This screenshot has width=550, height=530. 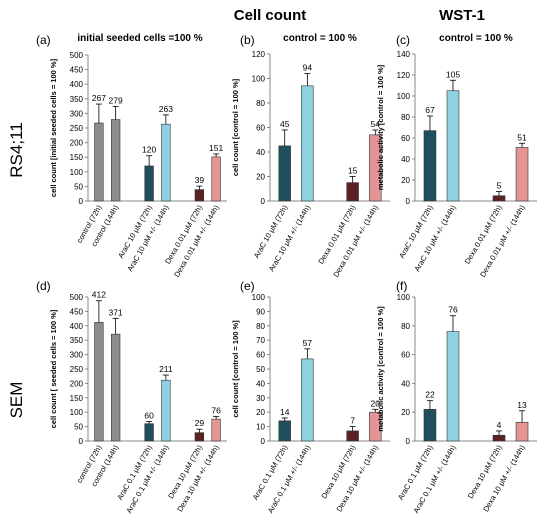 What do you see at coordinates (499, 186) in the screenshot?
I see `data-label: 5` at bounding box center [499, 186].